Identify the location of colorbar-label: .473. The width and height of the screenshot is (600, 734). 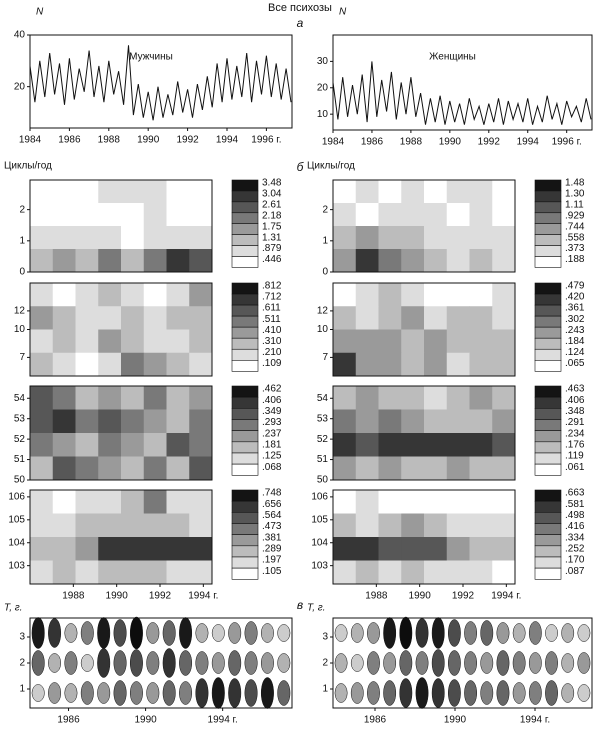
(272, 526).